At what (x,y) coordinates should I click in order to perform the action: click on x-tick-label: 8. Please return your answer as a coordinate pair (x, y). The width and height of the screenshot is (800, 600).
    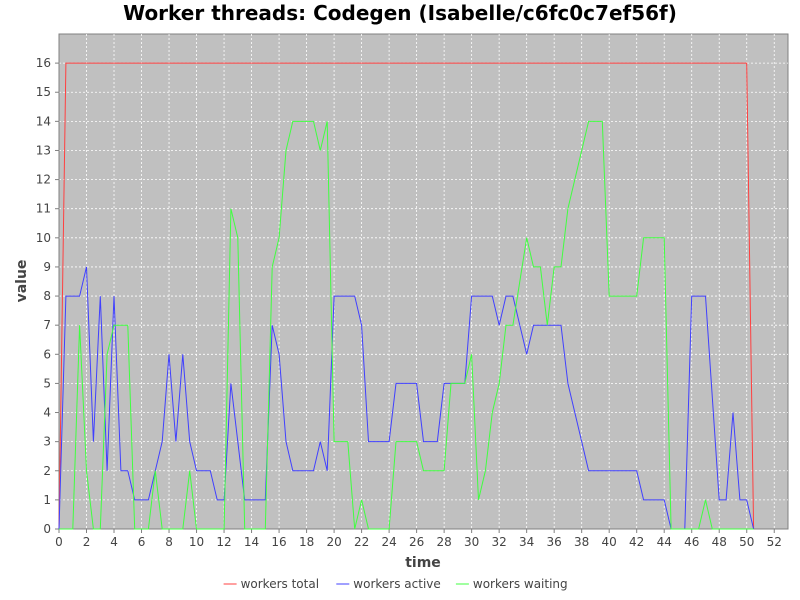
    Looking at the image, I should click on (169, 542).